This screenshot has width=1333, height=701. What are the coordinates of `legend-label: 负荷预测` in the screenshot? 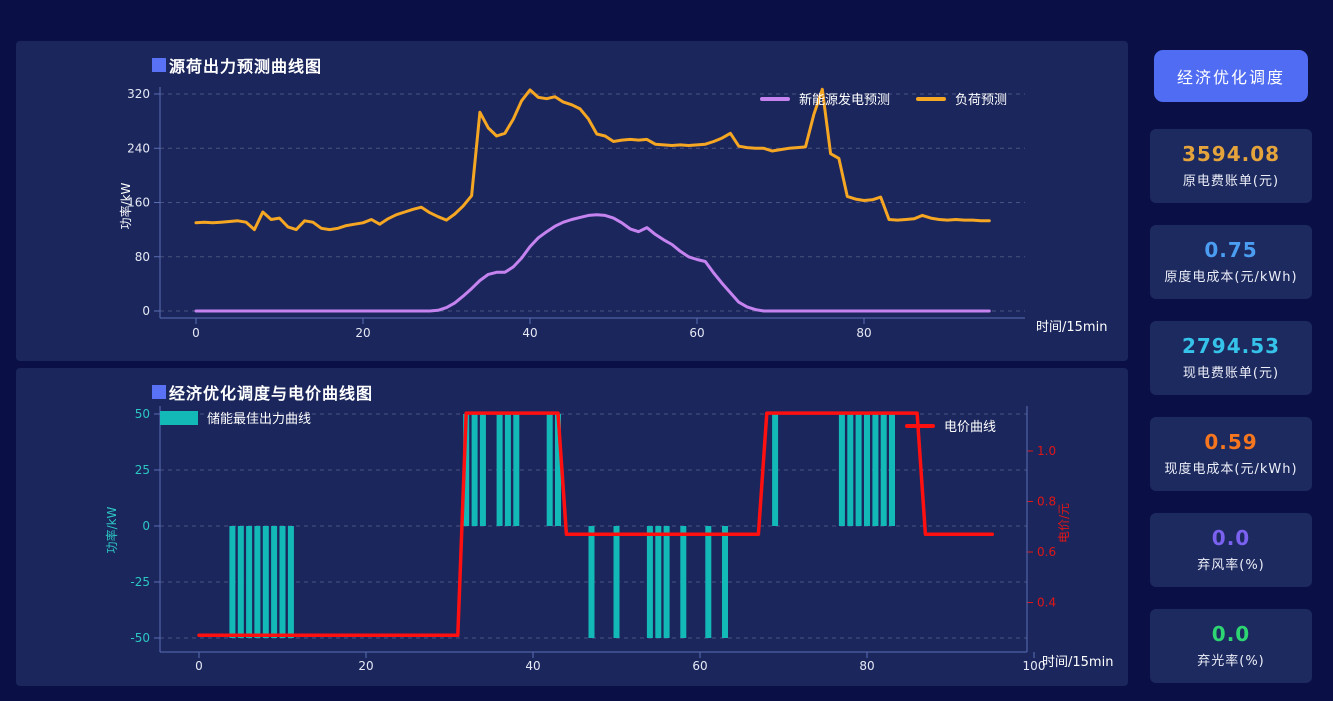 It's located at (981, 100).